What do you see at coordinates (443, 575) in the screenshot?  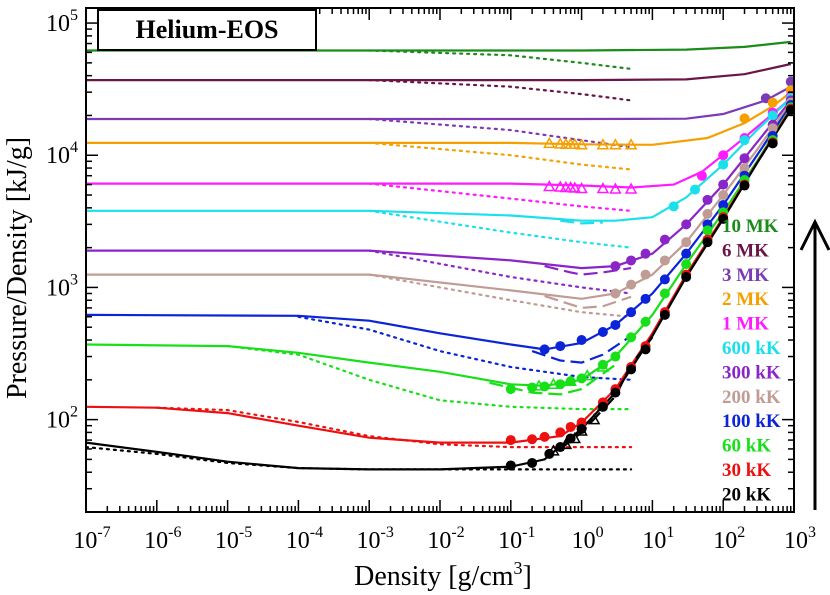 I see `x-axis-label: Density [g/cm3]` at bounding box center [443, 575].